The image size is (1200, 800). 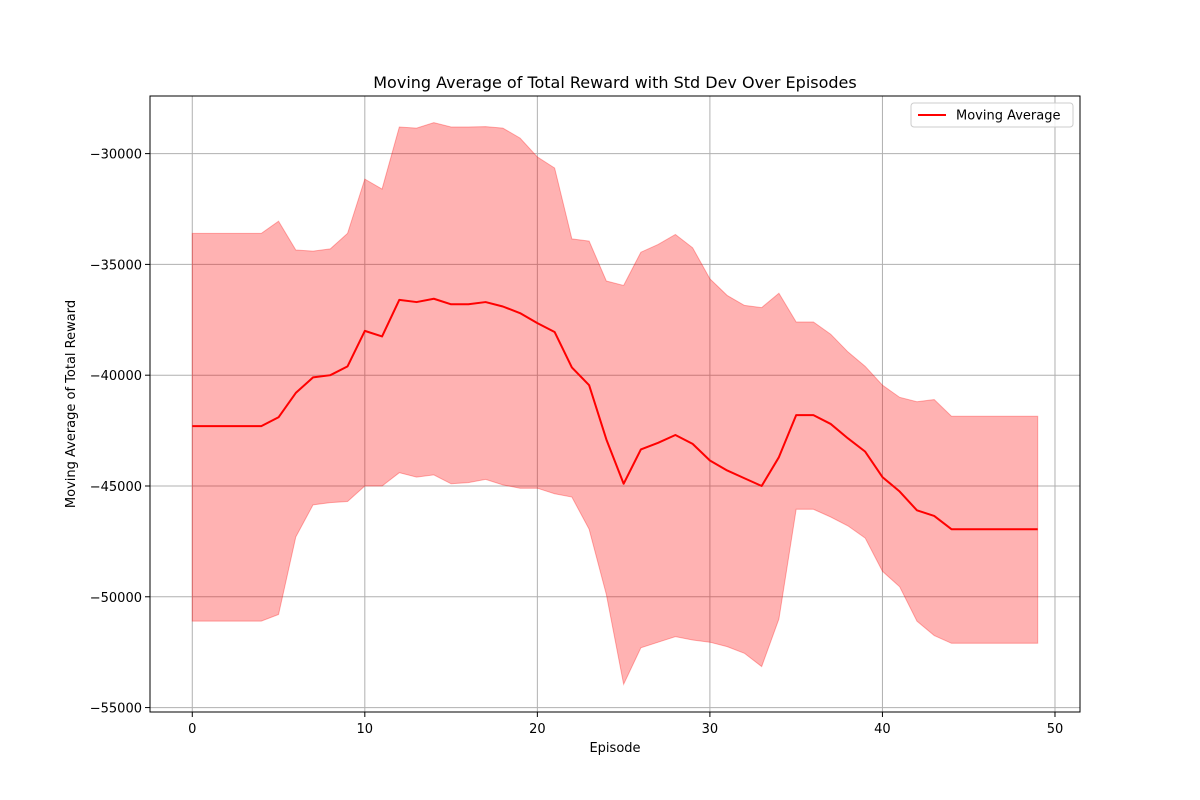 I want to click on y-tick-label: −30000, so click(x=116, y=155).